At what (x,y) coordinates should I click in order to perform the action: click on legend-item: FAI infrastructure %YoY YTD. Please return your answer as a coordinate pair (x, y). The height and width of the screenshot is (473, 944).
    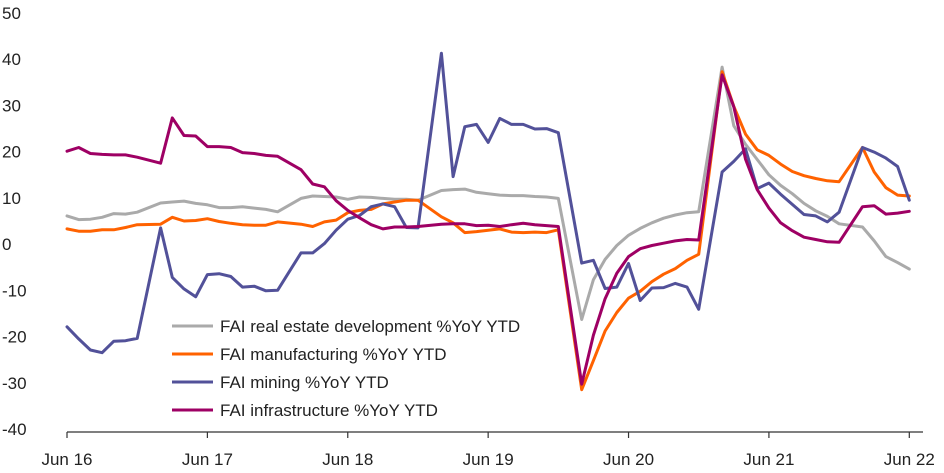
    Looking at the image, I should click on (327, 410).